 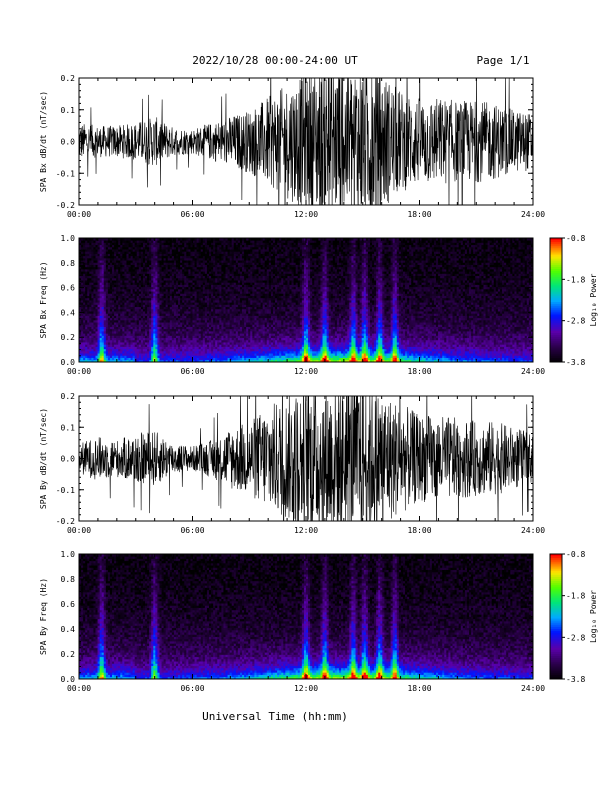 What do you see at coordinates (43, 141) in the screenshot?
I see `y-axis-label: SPA Bx dB/dt (nT/sec)` at bounding box center [43, 141].